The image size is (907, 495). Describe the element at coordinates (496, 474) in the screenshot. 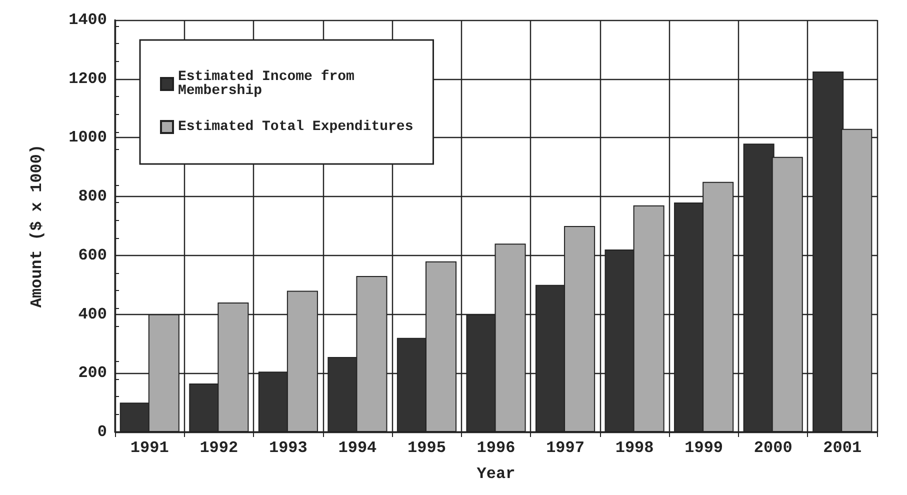

I see `x-axis-title: Year` at that location.